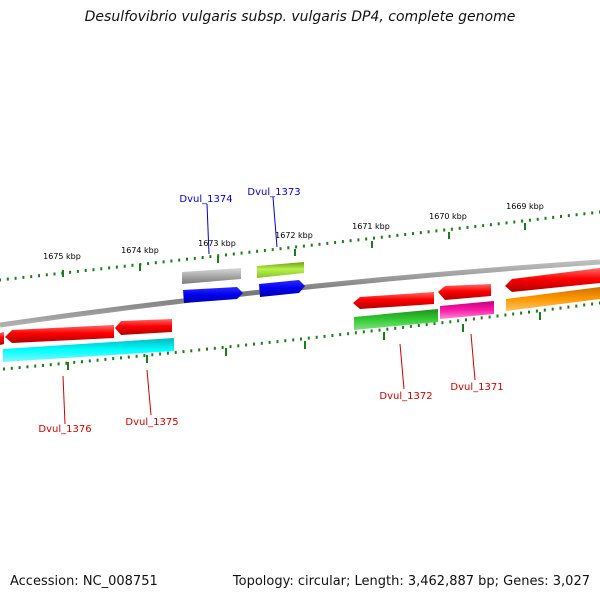 The height and width of the screenshot is (600, 600). I want to click on gene-dvul-1372-feature, so click(396, 319).